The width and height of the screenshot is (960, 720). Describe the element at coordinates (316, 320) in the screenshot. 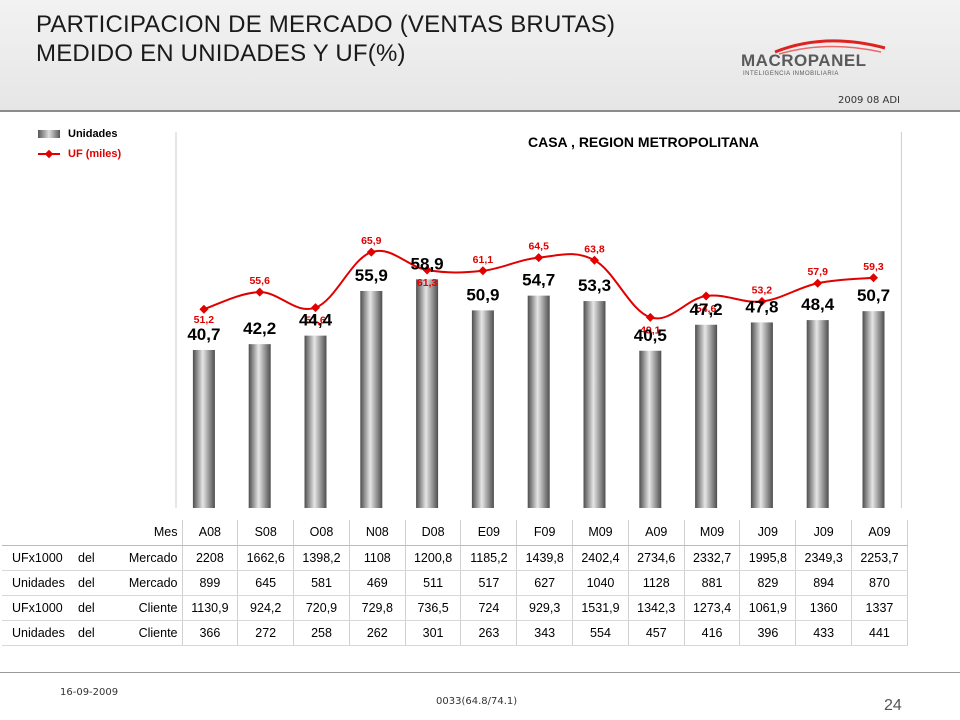

I see `data-label-unidades: 44,4` at that location.